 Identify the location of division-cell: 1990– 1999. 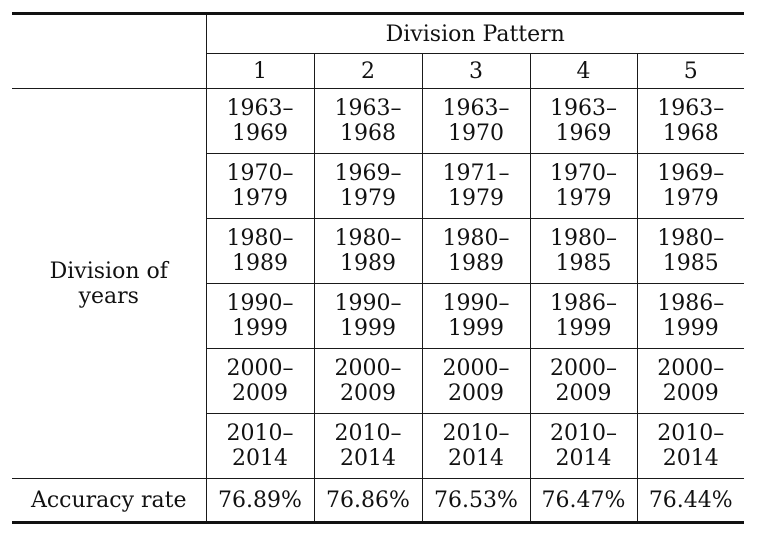
(368, 316).